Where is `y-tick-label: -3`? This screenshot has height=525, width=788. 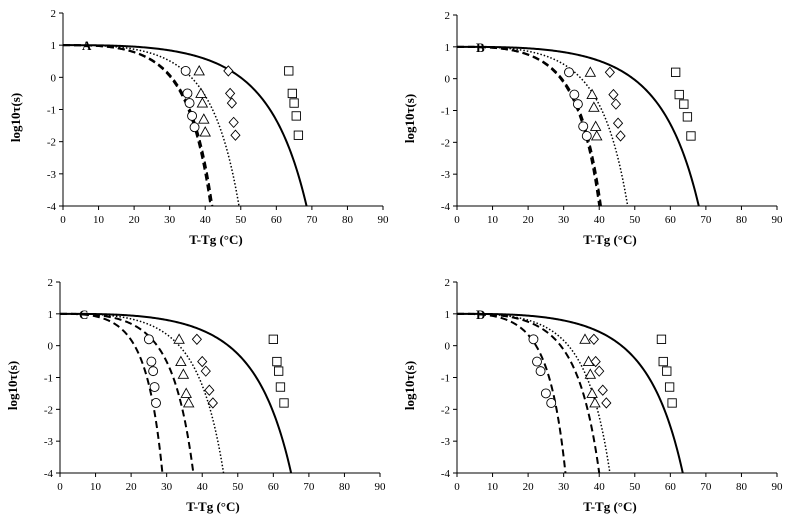
y-tick-label: -3 is located at coordinates (52, 175).